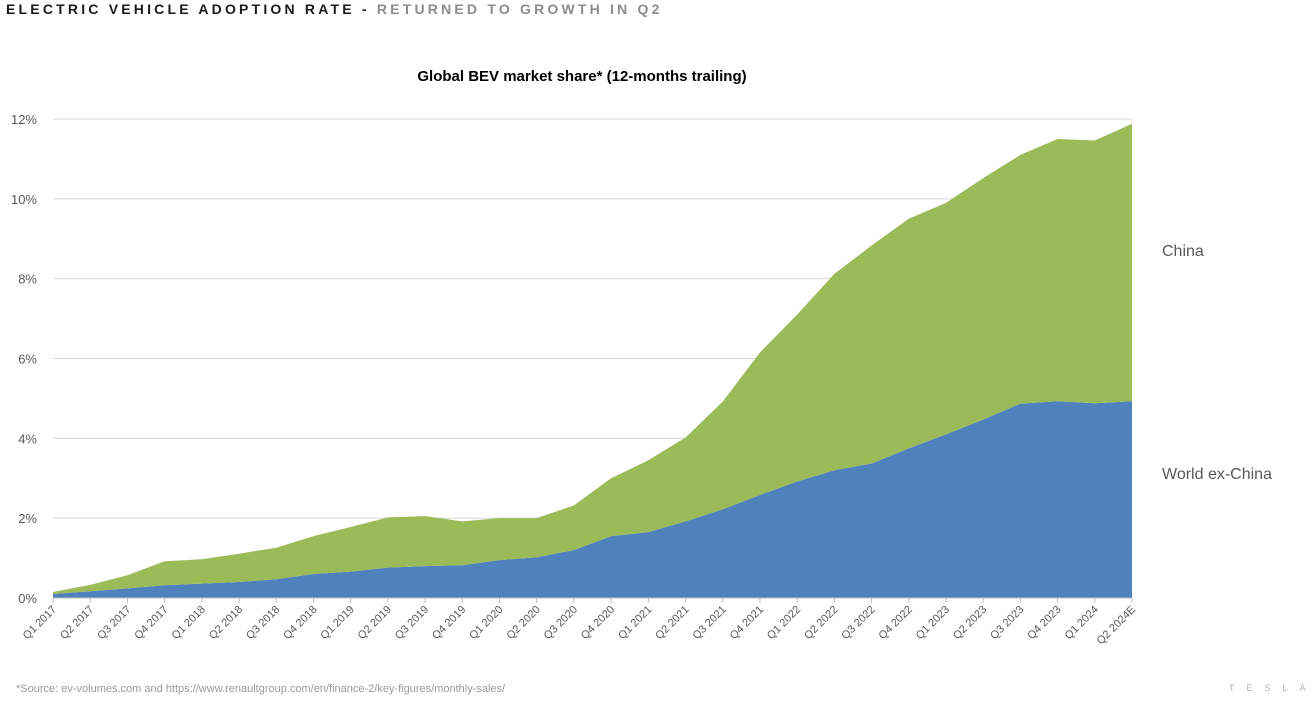 This screenshot has height=707, width=1313. What do you see at coordinates (27, 598) in the screenshot?
I see `y-tick-label: 0%` at bounding box center [27, 598].